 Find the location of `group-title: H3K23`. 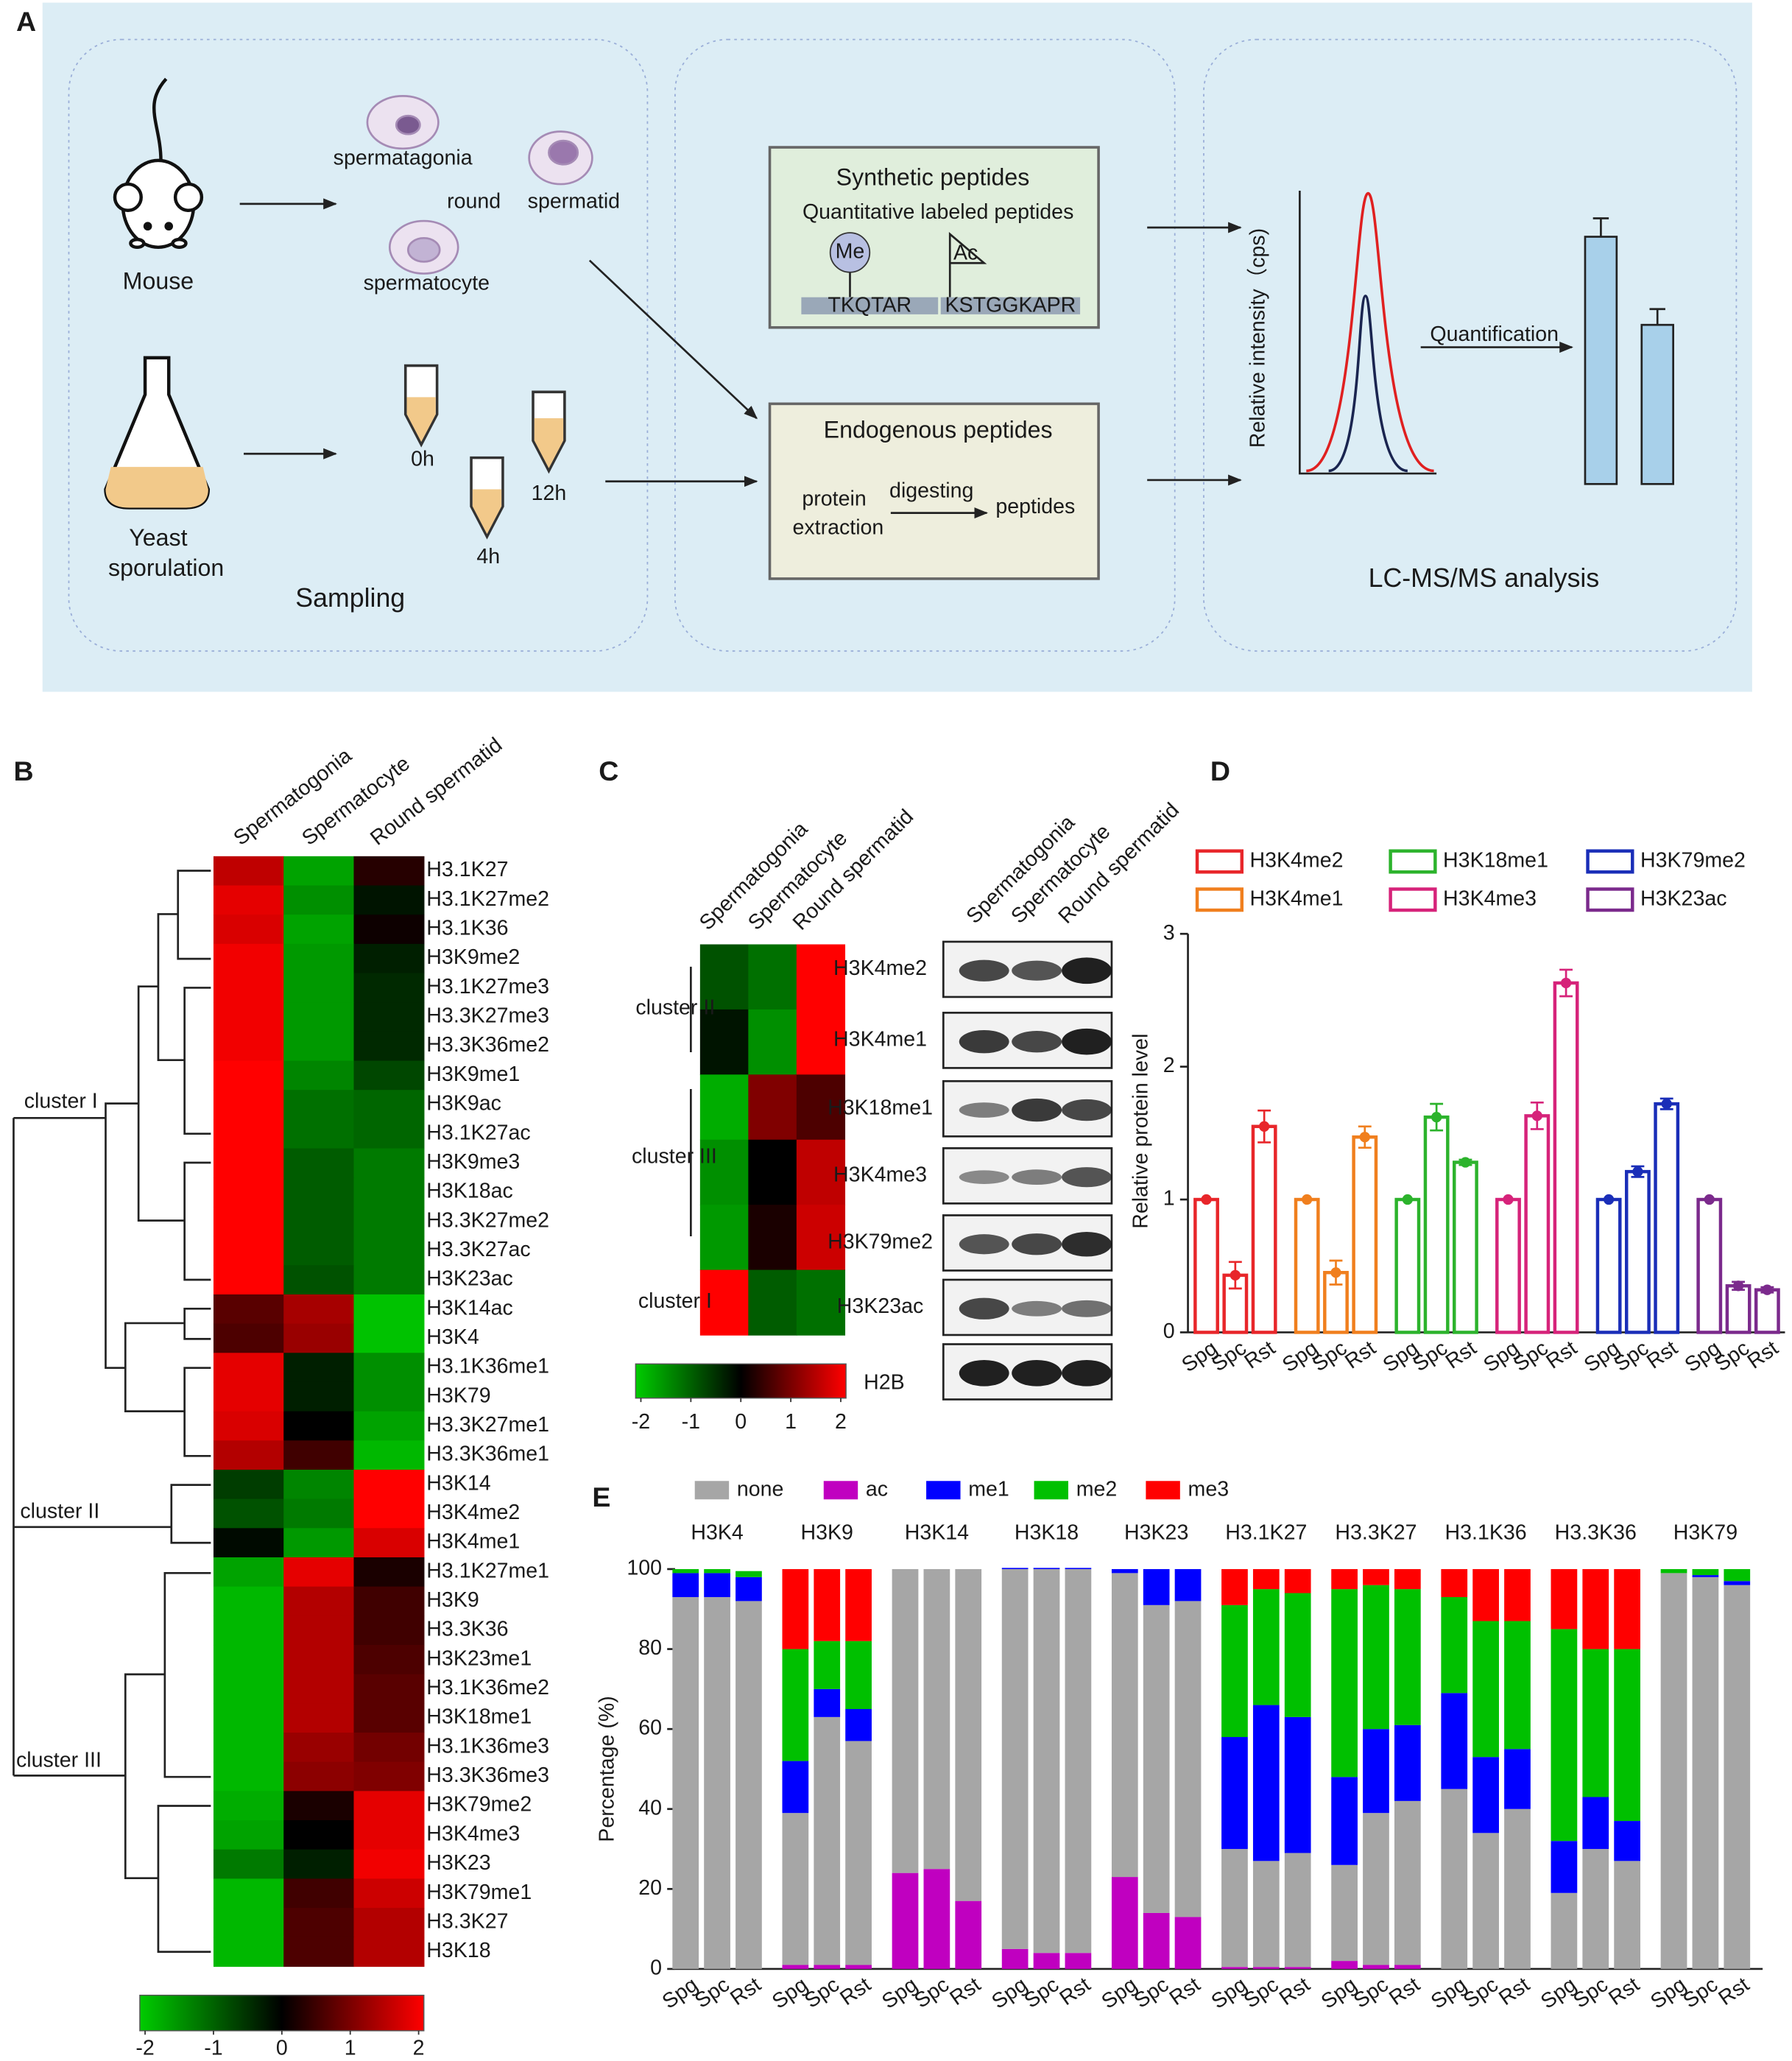

group-title: H3K23 is located at coordinates (1156, 1532).